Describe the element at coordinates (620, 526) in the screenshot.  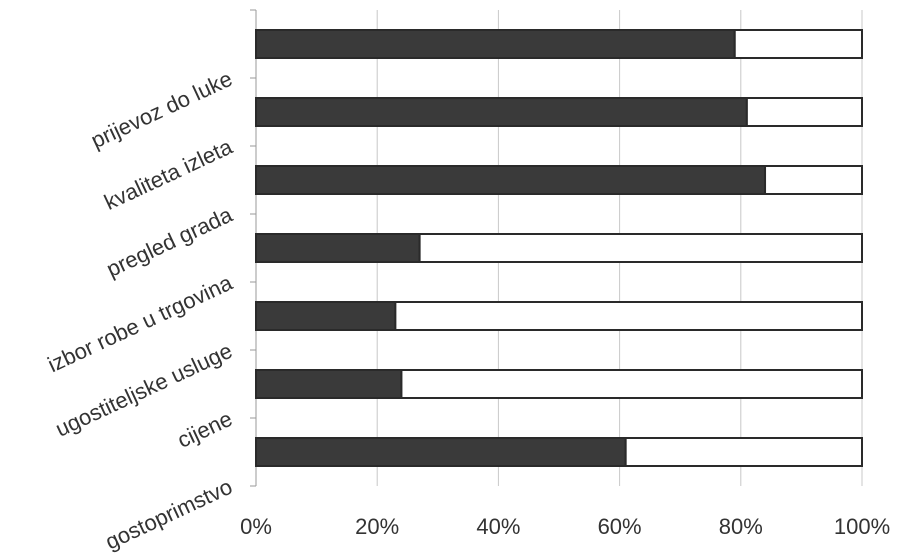
I see `x-tick-label-3: 60%` at that location.